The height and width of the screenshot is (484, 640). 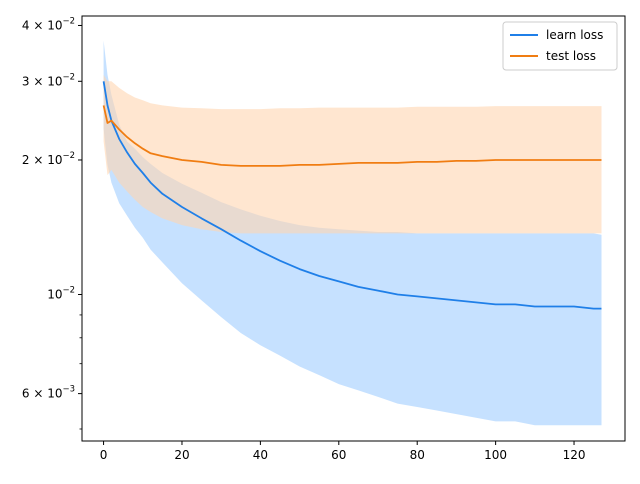 I want to click on y-tick-label: 10−2, so click(x=61, y=293).